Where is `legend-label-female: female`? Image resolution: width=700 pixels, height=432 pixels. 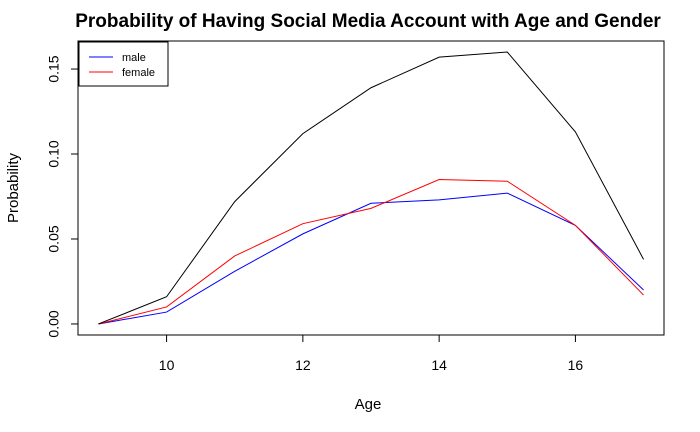 legend-label-female: female is located at coordinates (138, 73).